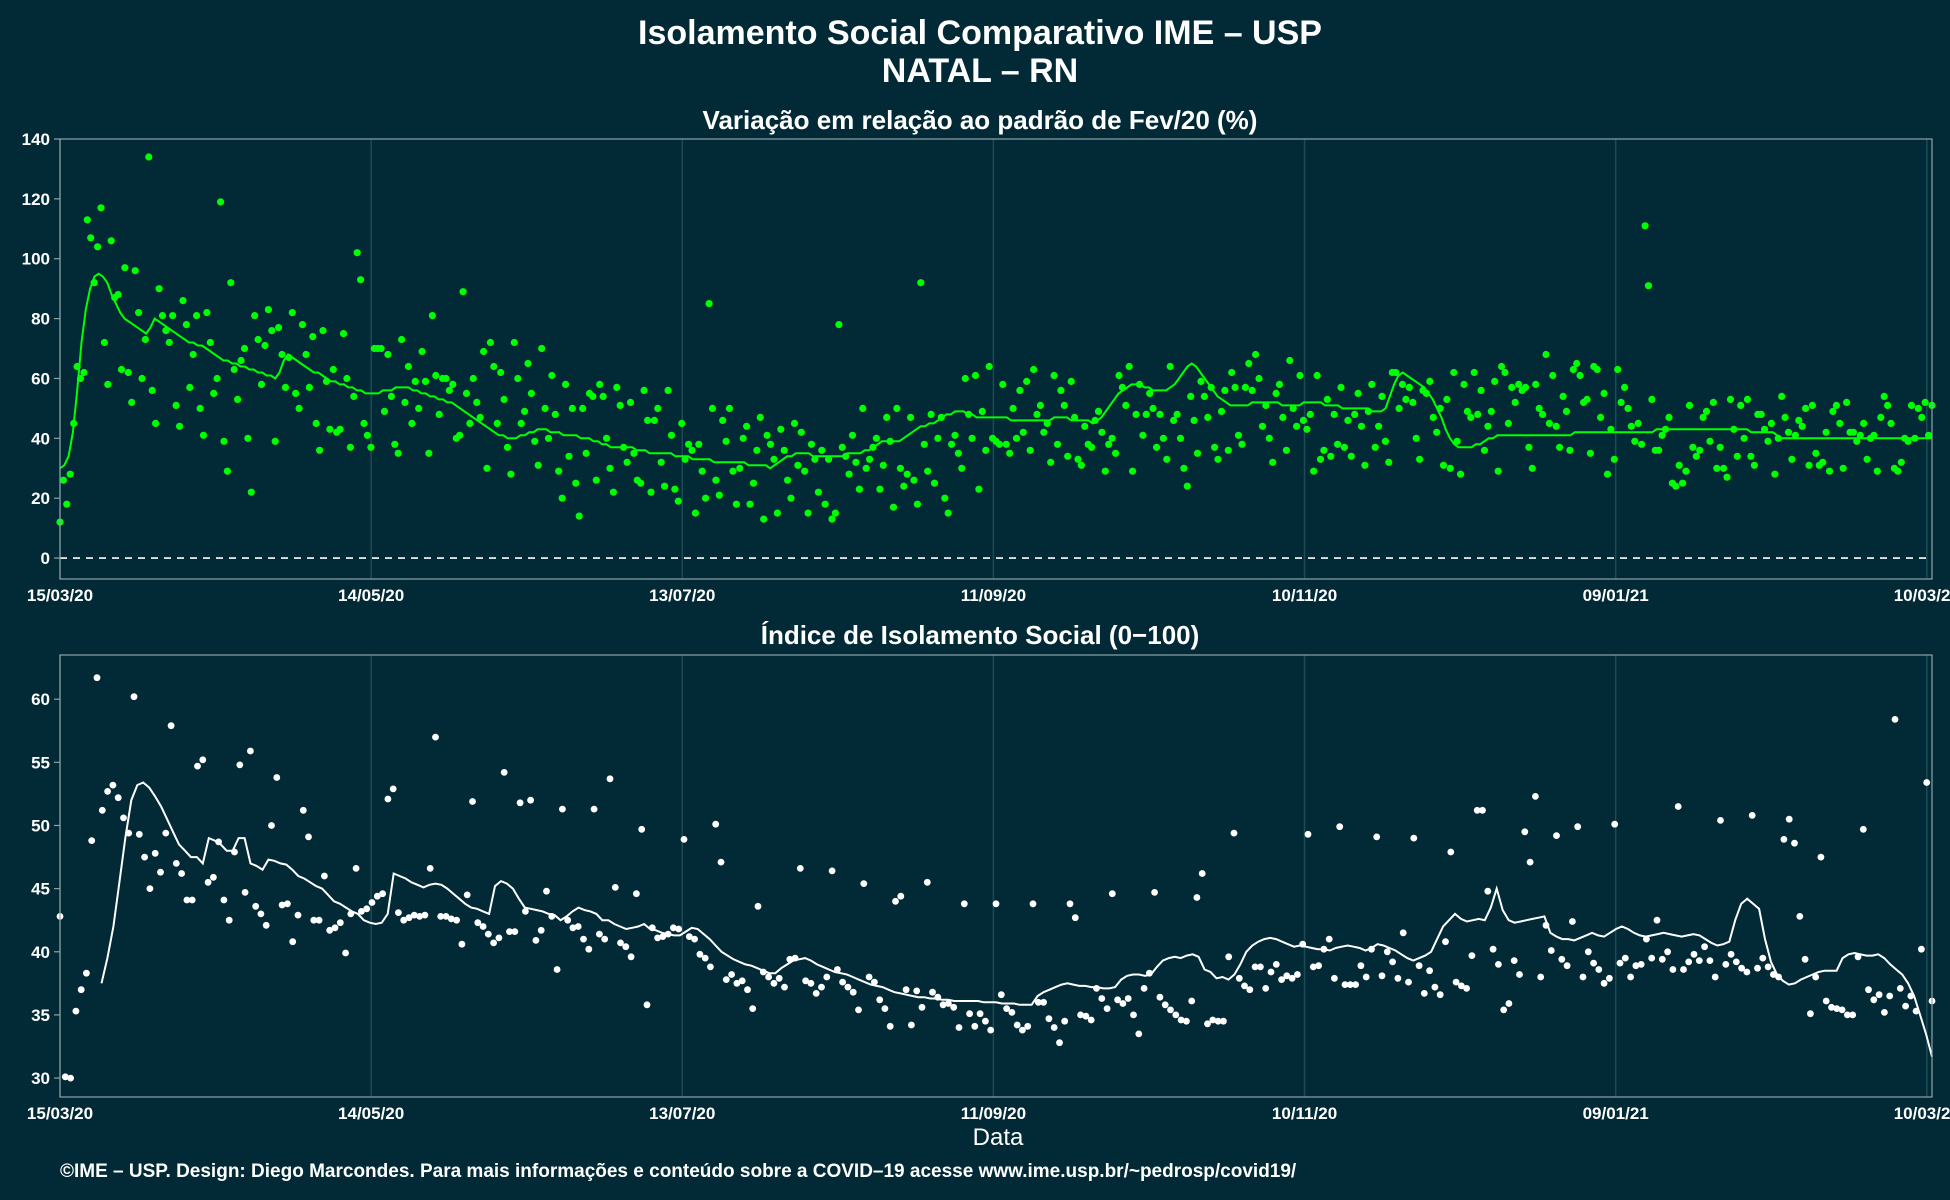  I want to click on index-x-tick-3: 11/09/20, so click(993, 1113).